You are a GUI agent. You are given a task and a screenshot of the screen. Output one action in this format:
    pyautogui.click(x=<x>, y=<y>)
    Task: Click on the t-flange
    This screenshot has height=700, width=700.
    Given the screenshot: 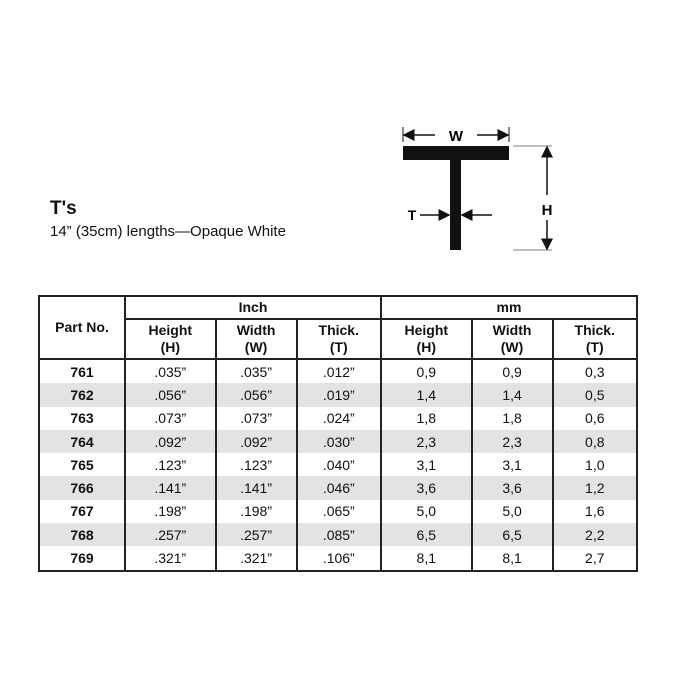 What is the action you would take?
    pyautogui.click(x=456, y=153)
    